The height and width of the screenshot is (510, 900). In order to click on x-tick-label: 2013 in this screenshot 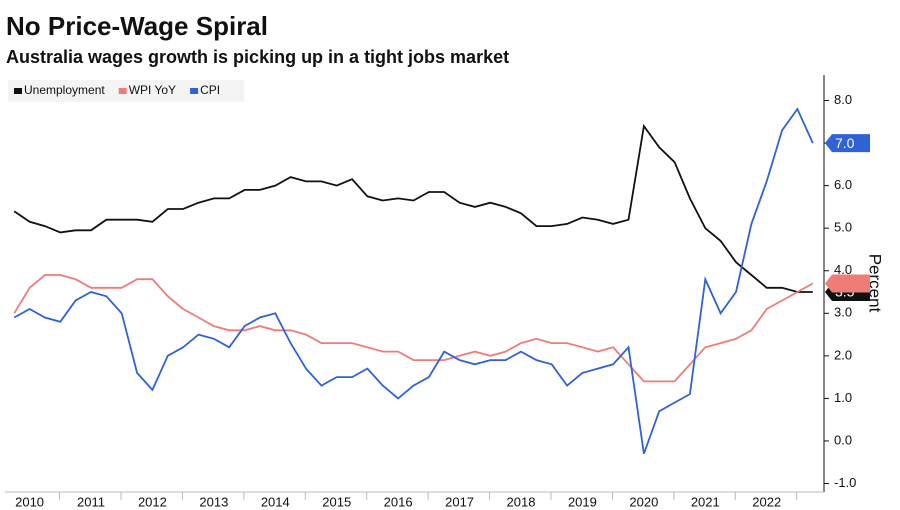, I will do `click(213, 501)`.